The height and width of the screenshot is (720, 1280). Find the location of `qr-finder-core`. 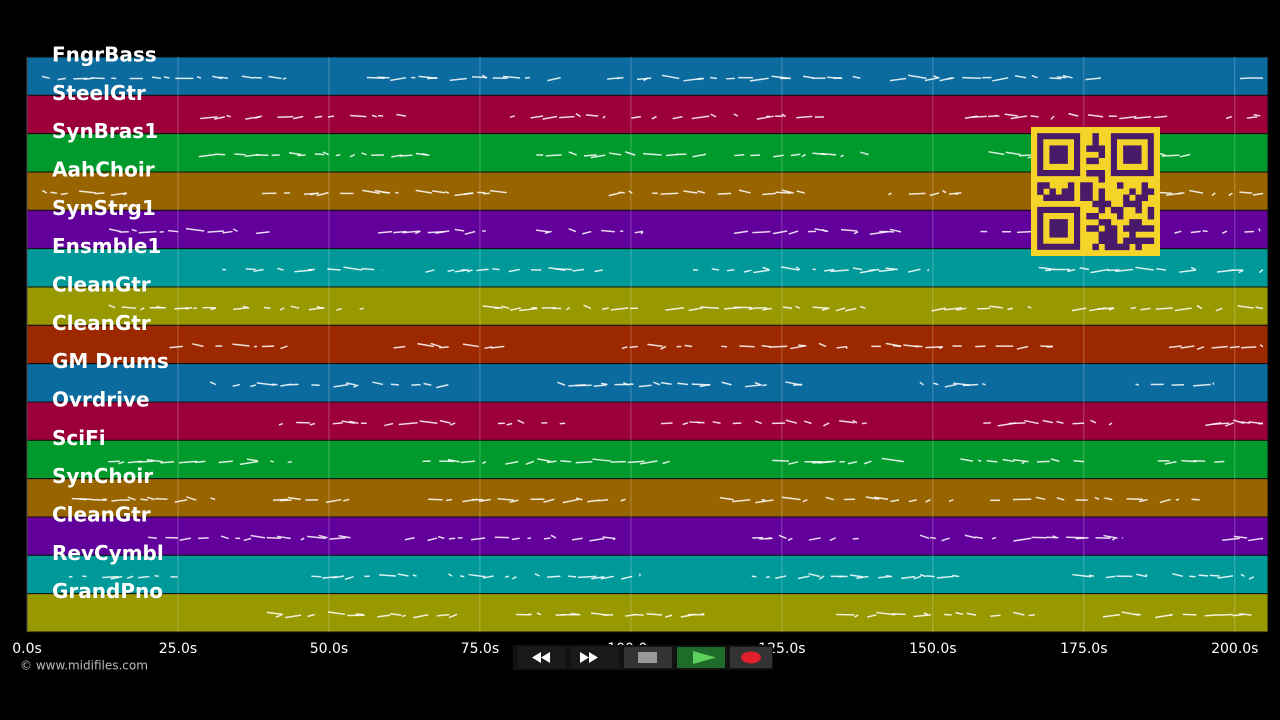

qr-finder-core is located at coordinates (1132, 154).